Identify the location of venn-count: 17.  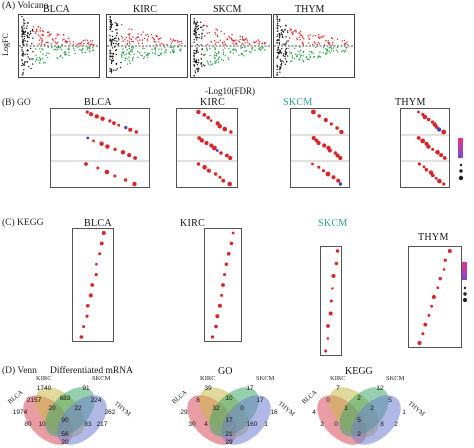
(229, 420).